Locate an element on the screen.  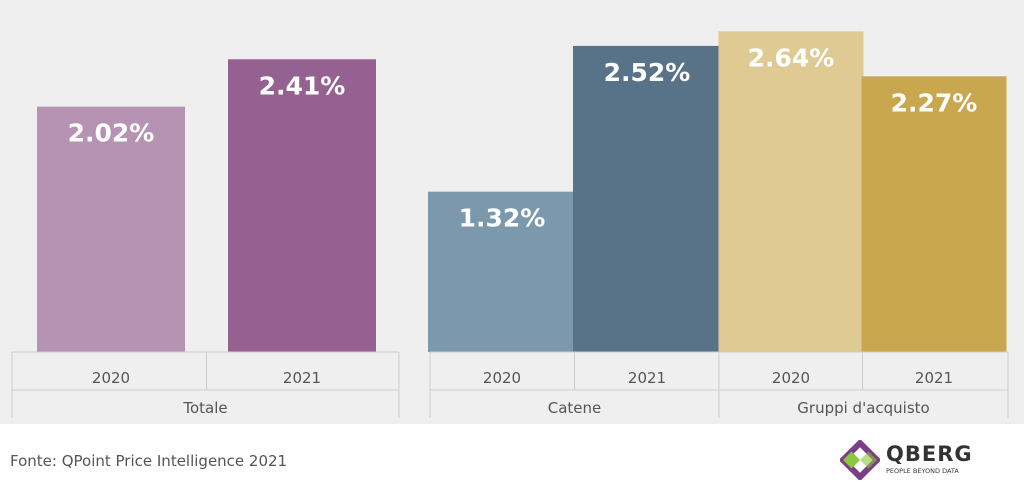
logo-wordmark: QBERG is located at coordinates (929, 454).